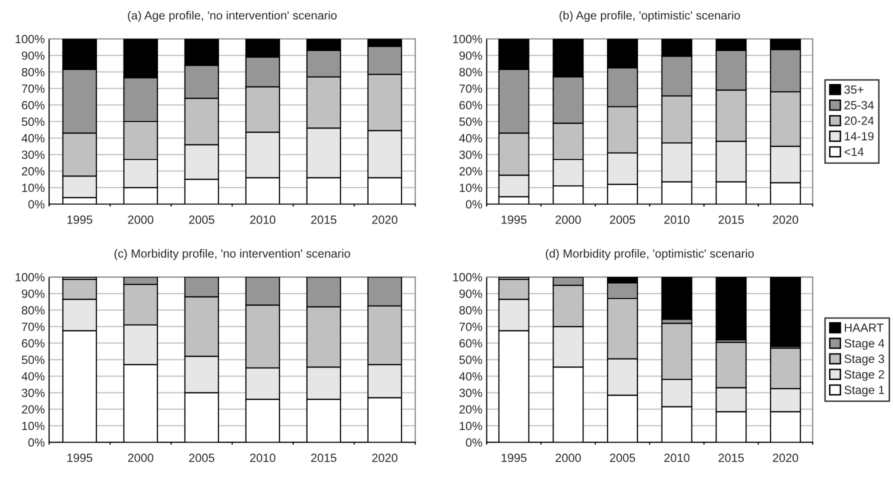 The image size is (893, 486). Describe the element at coordinates (854, 152) in the screenshot. I see `legend-label: <14` at that location.